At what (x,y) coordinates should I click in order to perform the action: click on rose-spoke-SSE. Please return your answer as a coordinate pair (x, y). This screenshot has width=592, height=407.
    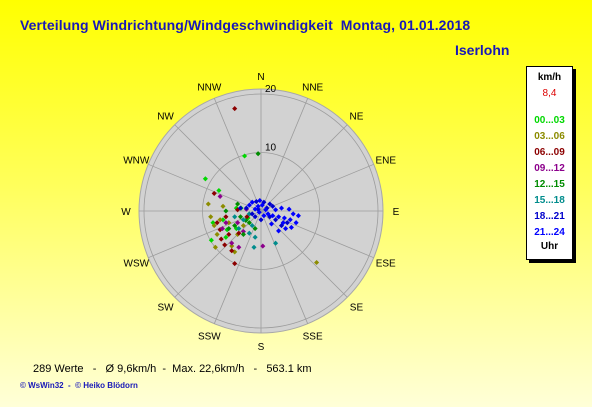
    Looking at the image, I should click on (284, 267).